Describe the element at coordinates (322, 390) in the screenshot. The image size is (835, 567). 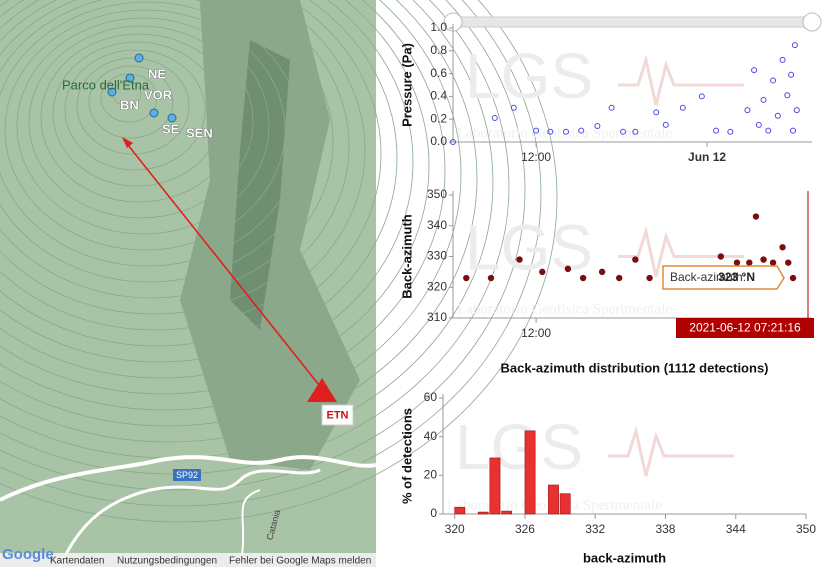
I see `array-marker` at that location.